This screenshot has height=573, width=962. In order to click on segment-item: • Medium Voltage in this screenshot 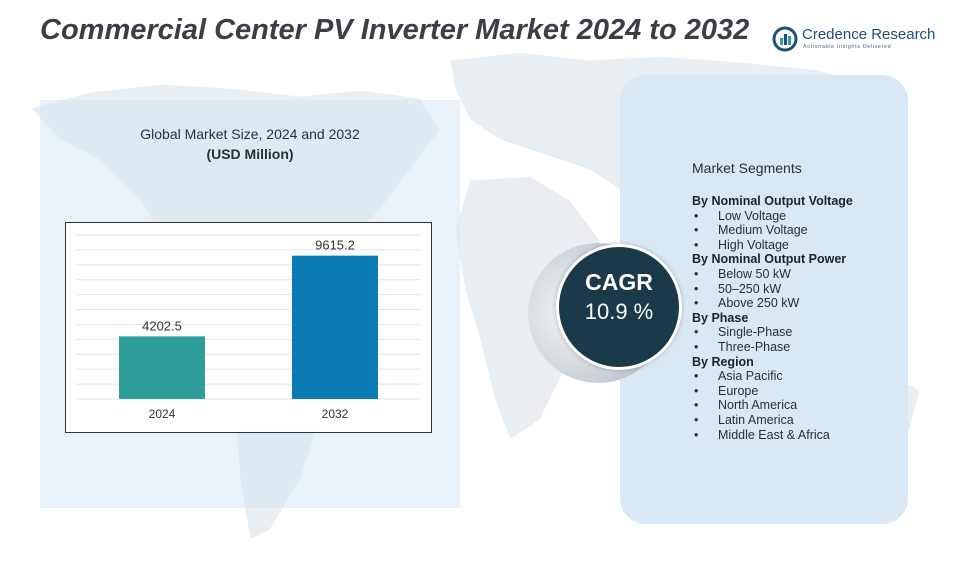, I will do `click(797, 230)`.